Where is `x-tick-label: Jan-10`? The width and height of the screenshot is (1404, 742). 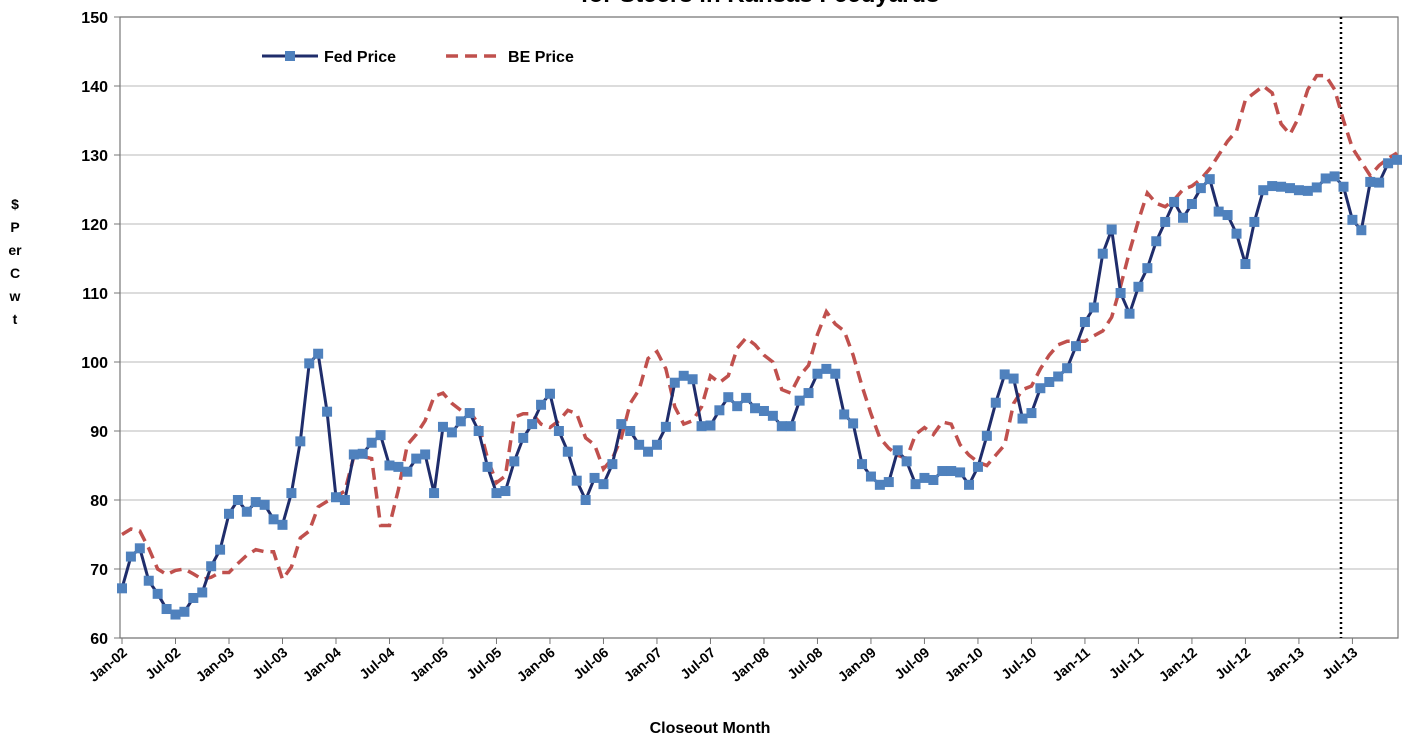 x-tick-label: Jan-10 is located at coordinates (964, 664).